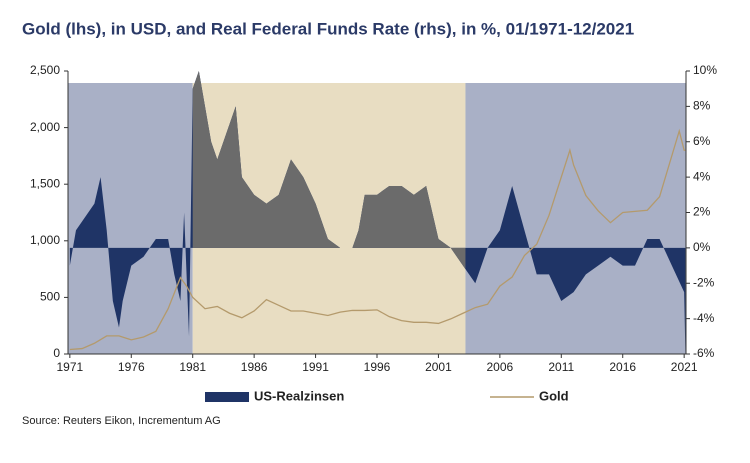 Image resolution: width=750 pixels, height=463 pixels. Describe the element at coordinates (704, 282) in the screenshot. I see `y2-tick-label: -2%` at that location.